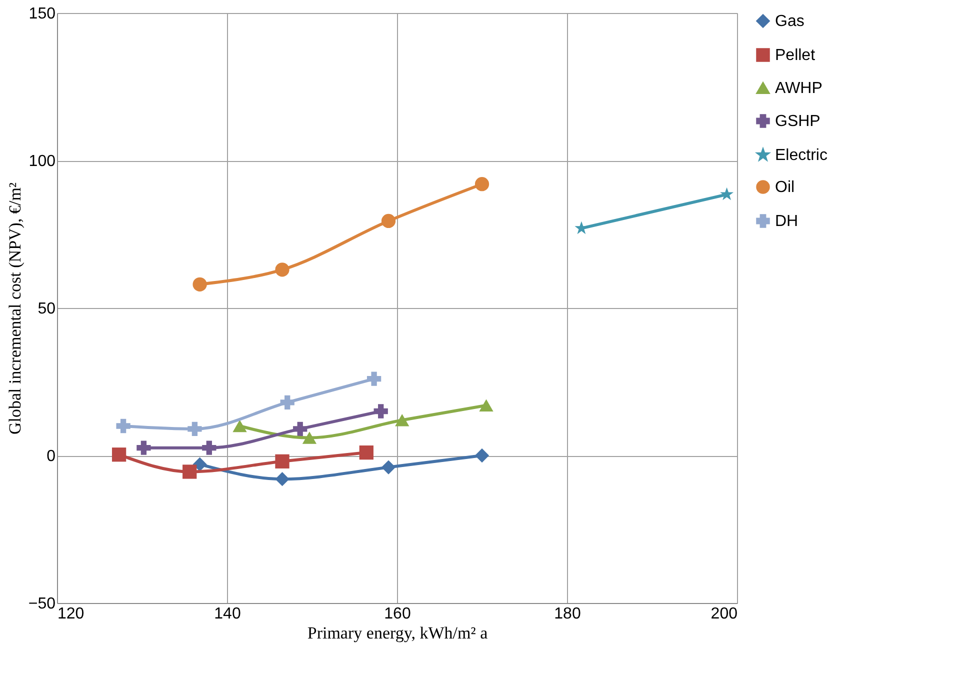 The width and height of the screenshot is (960, 674). What do you see at coordinates (14, 308) in the screenshot?
I see `y-axis-title: Global incremental cost (NPV), €/m²` at bounding box center [14, 308].